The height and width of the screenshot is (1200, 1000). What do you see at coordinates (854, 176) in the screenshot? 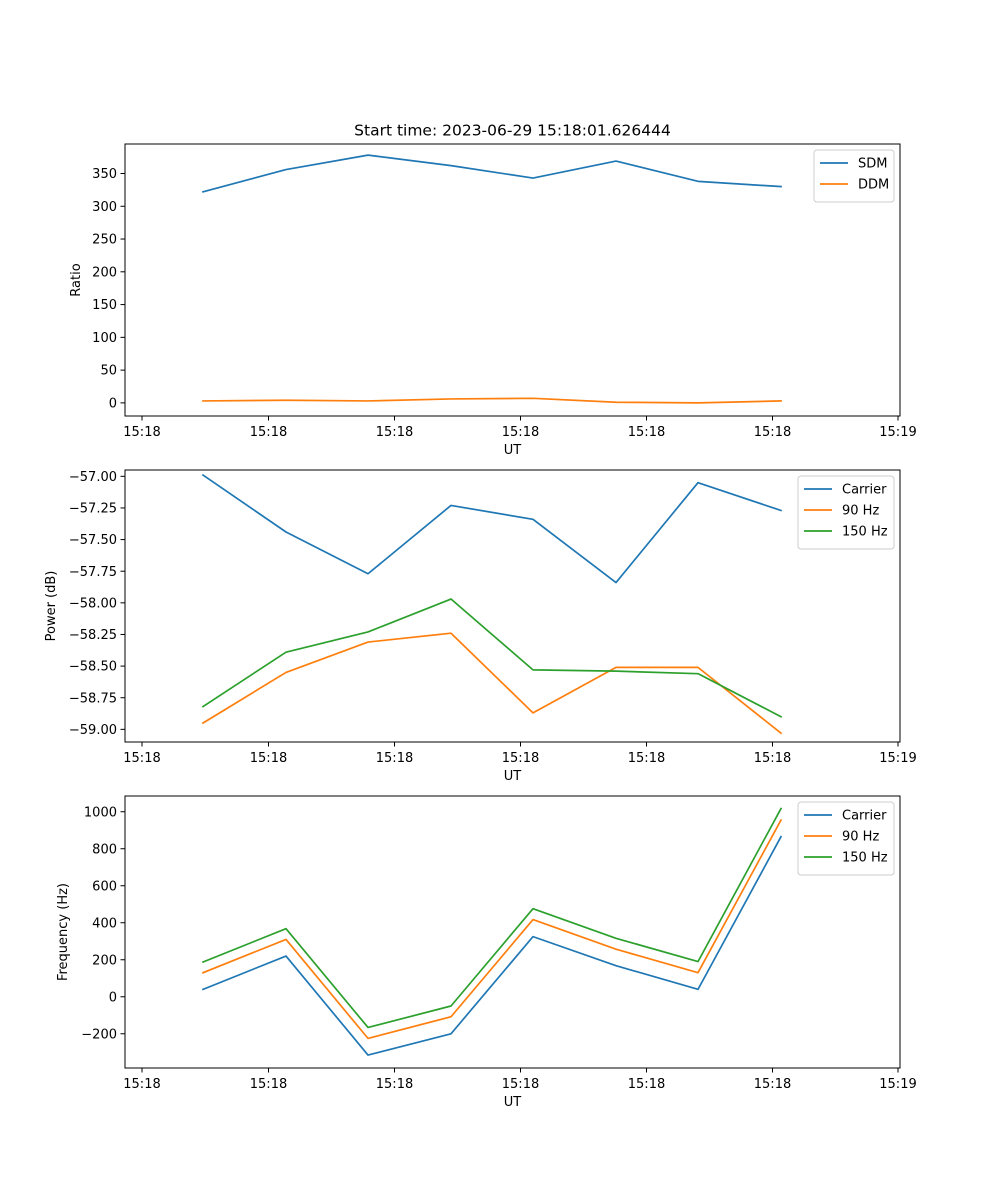
I see `legend: SDM DDM` at bounding box center [854, 176].